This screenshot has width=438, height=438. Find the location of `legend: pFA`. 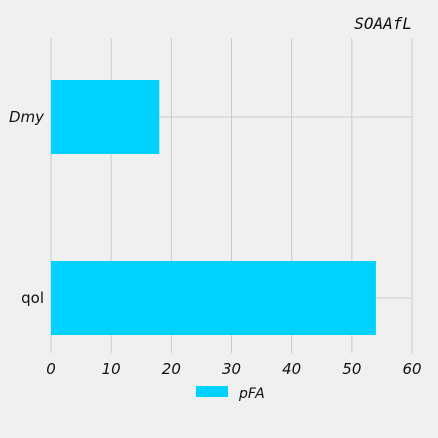

legend: pFA is located at coordinates (230, 394).